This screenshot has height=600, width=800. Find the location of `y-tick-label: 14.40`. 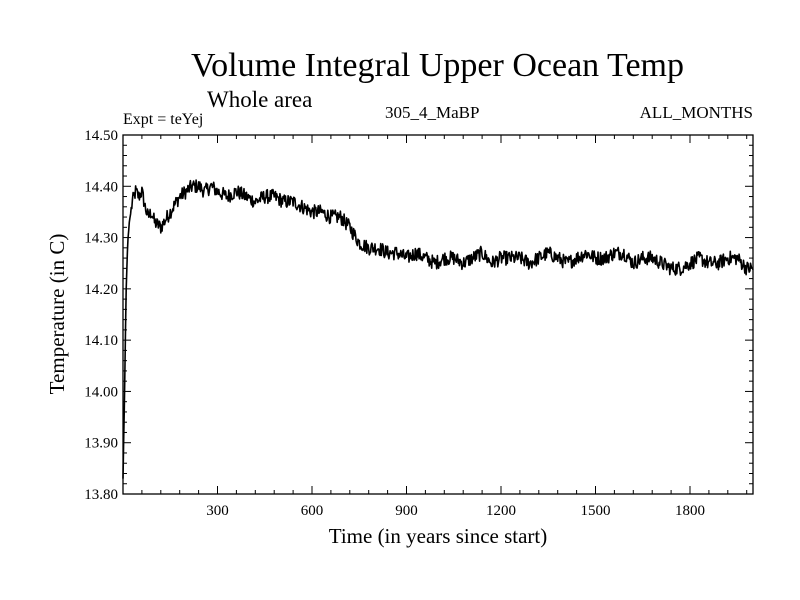

y-tick-label: 14.40 is located at coordinates (101, 187).